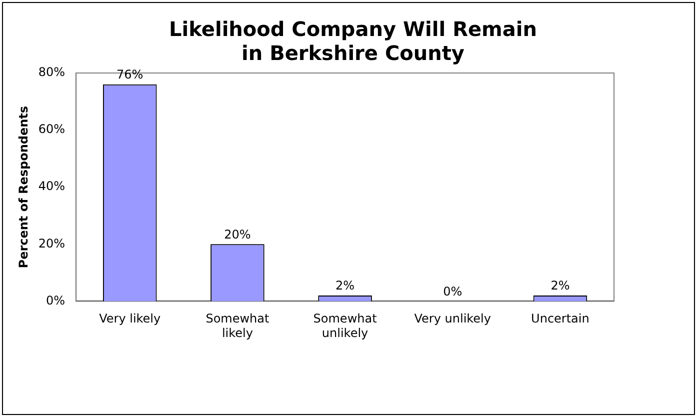 The height and width of the screenshot is (417, 697). What do you see at coordinates (345, 326) in the screenshot?
I see `x-tick-label: Somewhat unlikely` at bounding box center [345, 326].